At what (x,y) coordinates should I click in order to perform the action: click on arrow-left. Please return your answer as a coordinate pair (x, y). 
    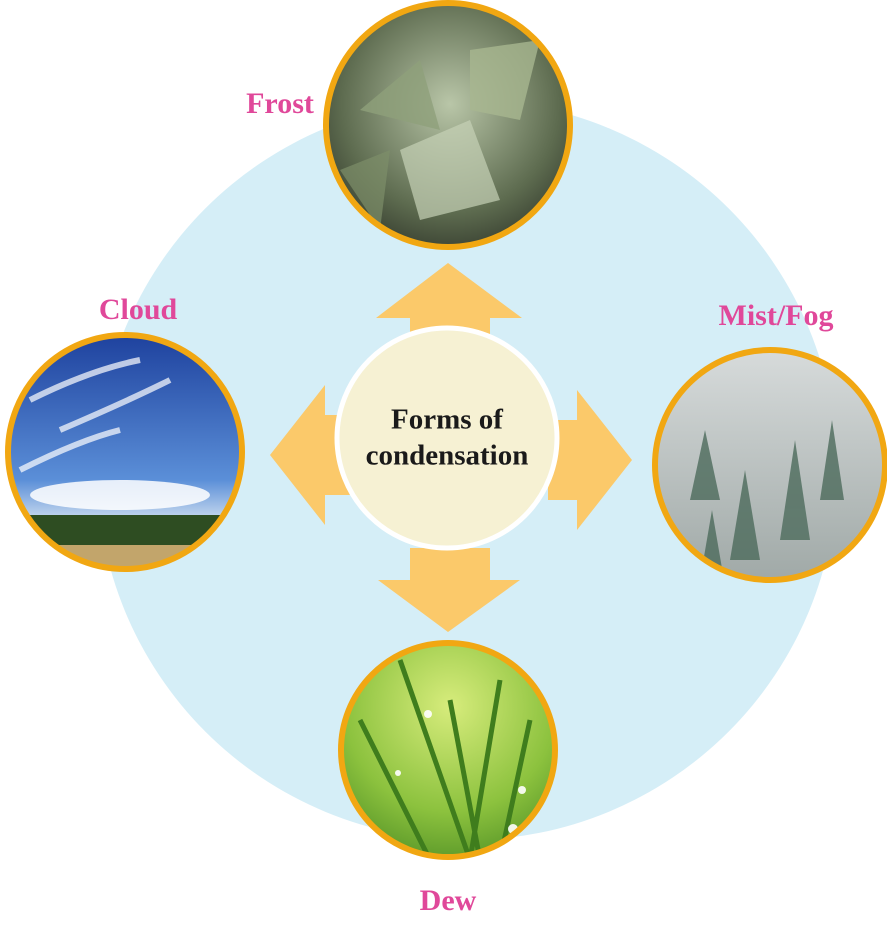
    Looking at the image, I should click on (311, 455).